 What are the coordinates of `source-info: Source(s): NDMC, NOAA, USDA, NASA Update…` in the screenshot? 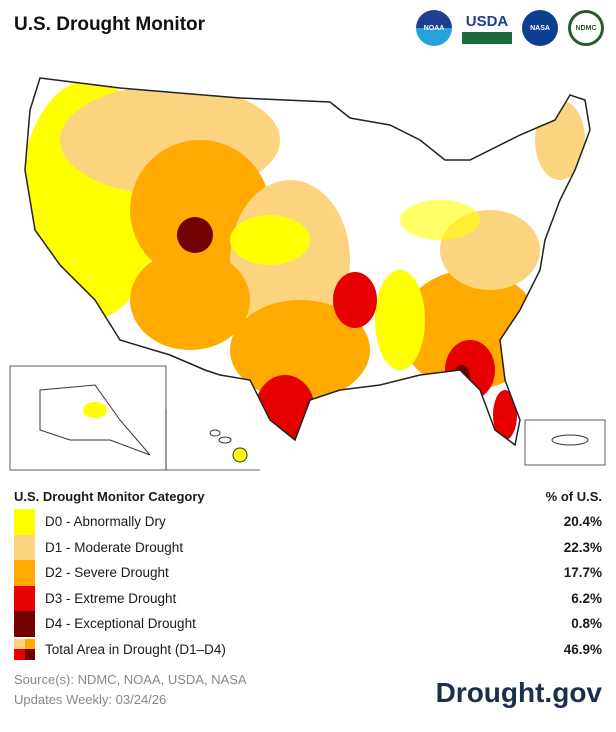 It's located at (130, 690).